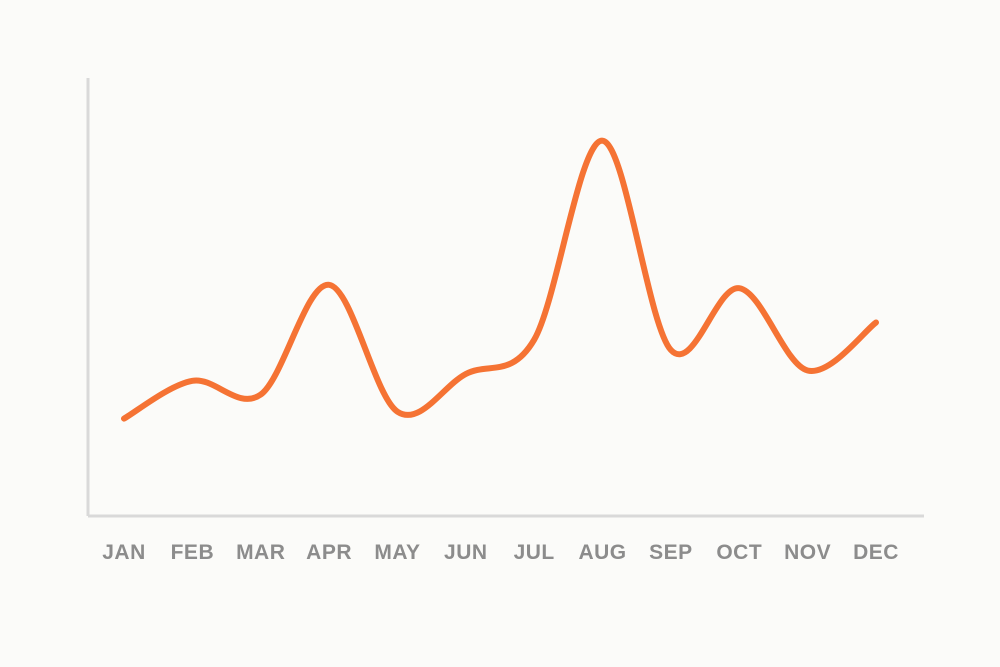 Image resolution: width=1000 pixels, height=667 pixels. Describe the element at coordinates (500, 552) in the screenshot. I see `x-tick-labels: JAN FEB MAR APR MAY JUN JUL AUG SEP OCT NOV DEC` at that location.